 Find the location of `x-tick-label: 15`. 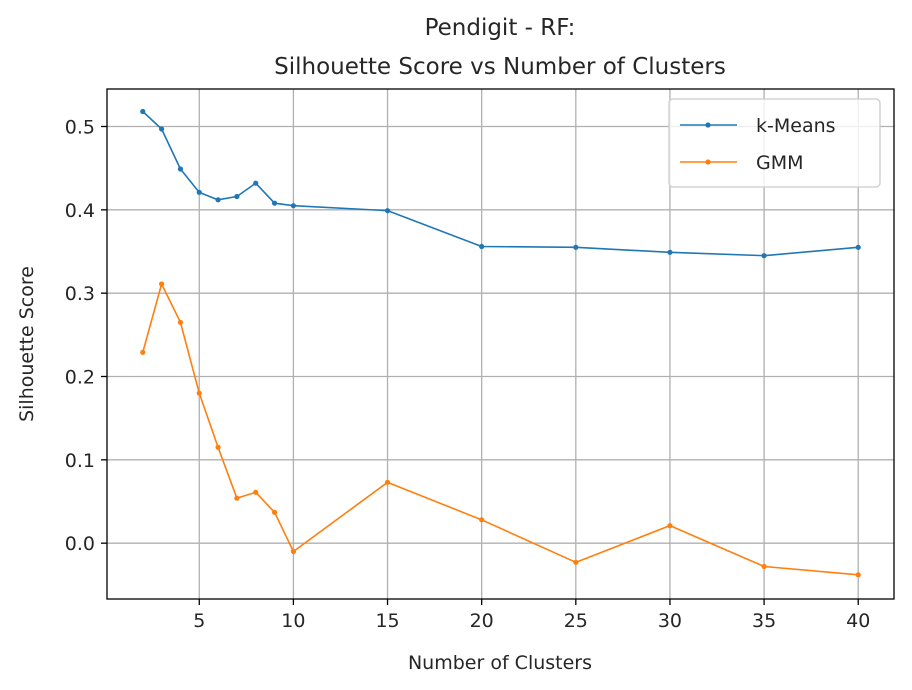

x-tick-label: 15 is located at coordinates (387, 621).